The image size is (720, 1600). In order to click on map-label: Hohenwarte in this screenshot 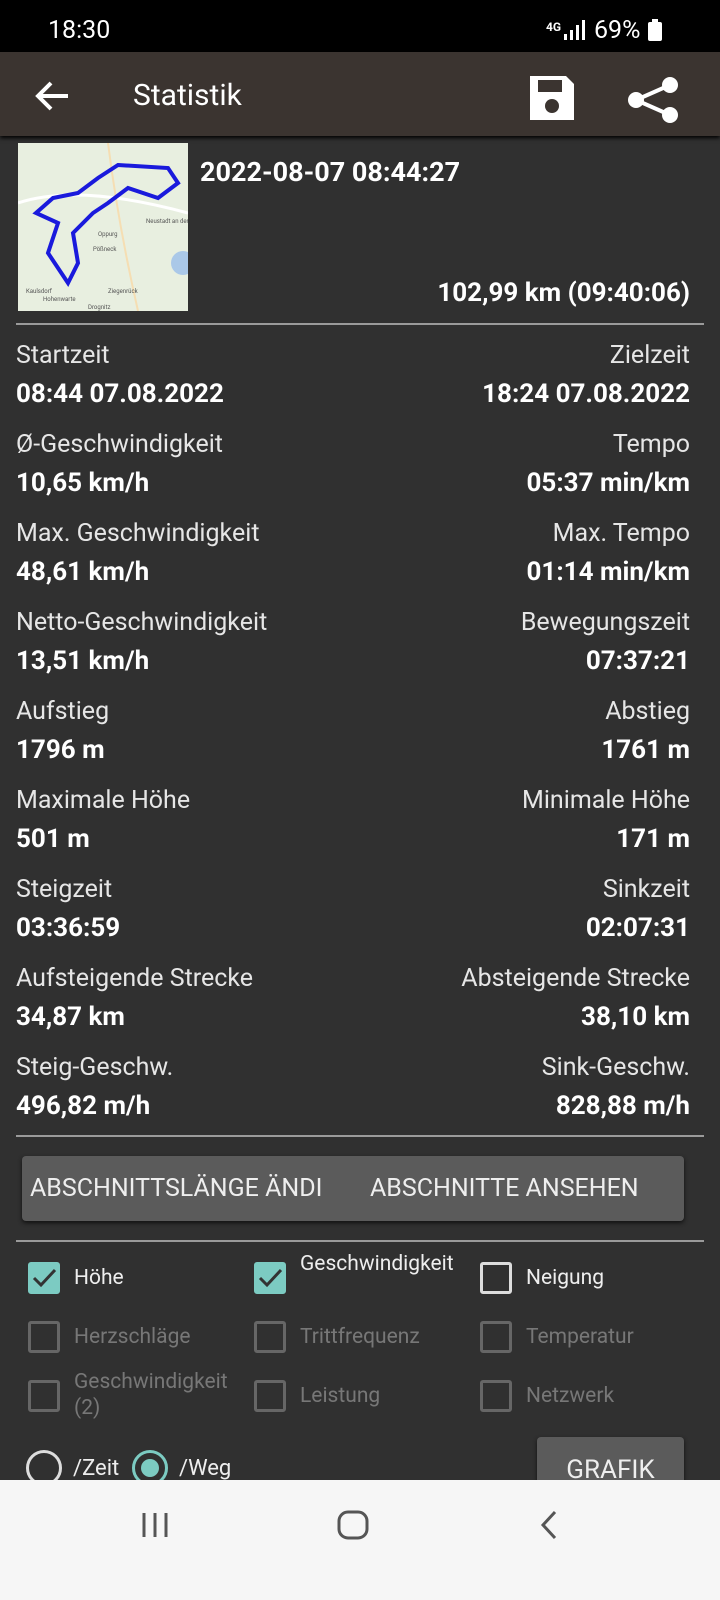, I will do `click(59, 299)`.